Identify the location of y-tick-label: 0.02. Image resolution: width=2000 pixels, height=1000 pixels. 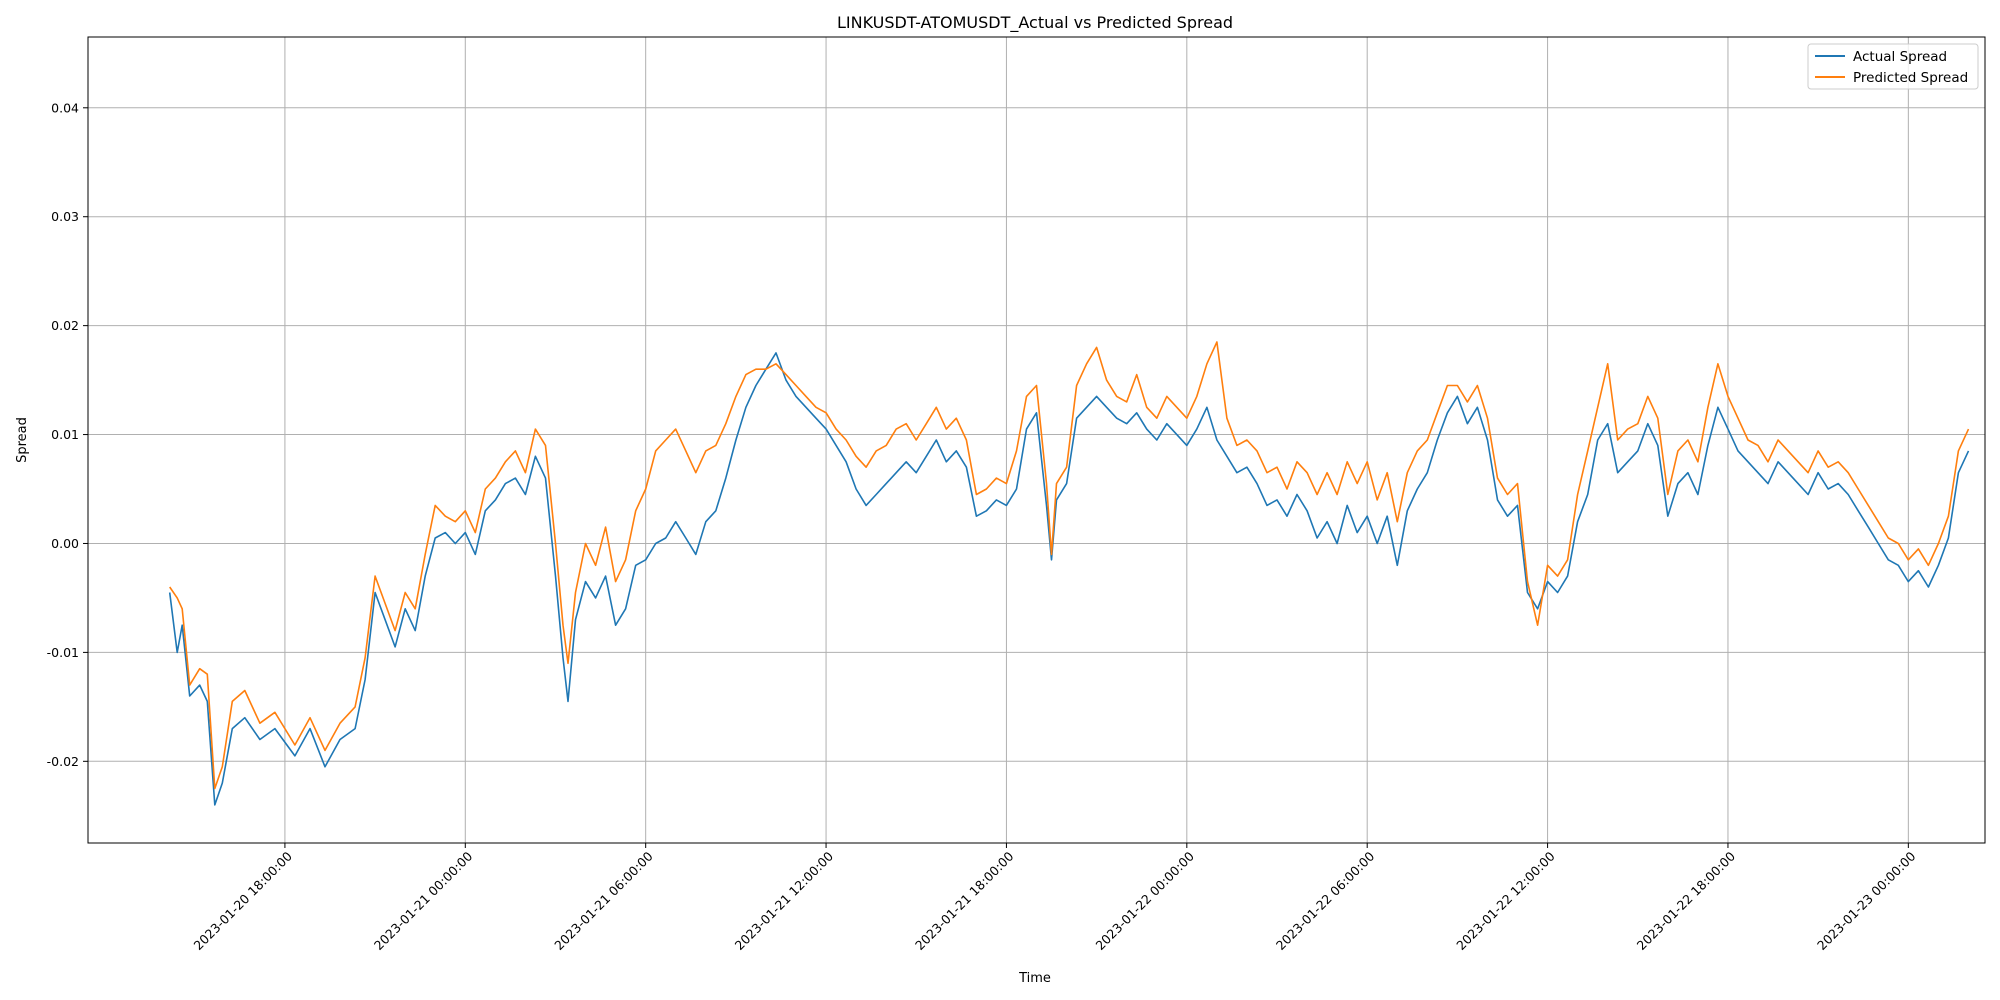
(65, 325).